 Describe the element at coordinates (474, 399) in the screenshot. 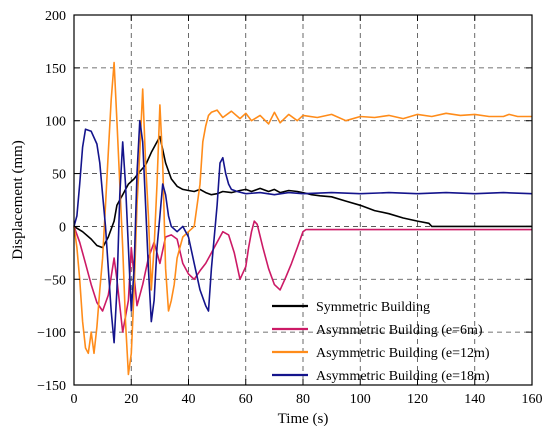

I see `x-tick-label: 140` at that location.